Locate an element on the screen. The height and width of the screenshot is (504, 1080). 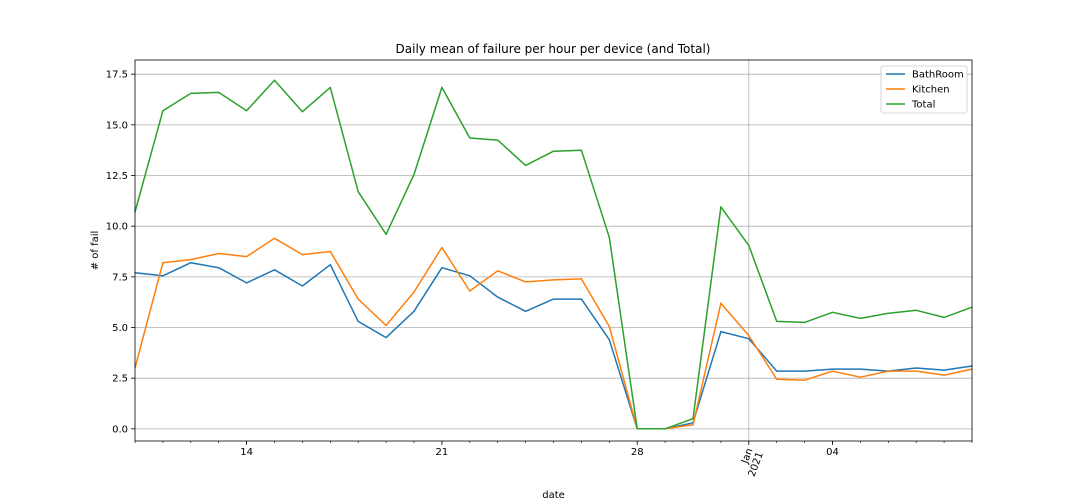
legend-label: Kitchen is located at coordinates (931, 90).